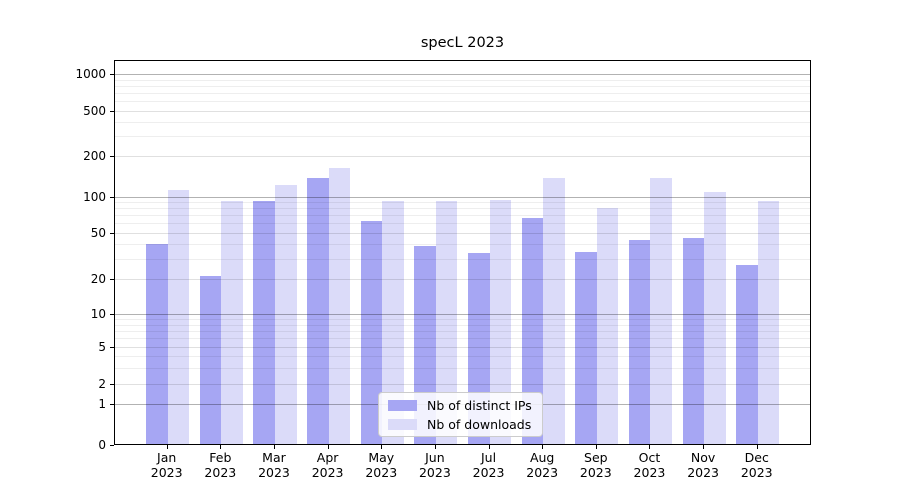 The image size is (900, 500). Describe the element at coordinates (446, 322) in the screenshot. I see `downloads-bar-jun` at that location.